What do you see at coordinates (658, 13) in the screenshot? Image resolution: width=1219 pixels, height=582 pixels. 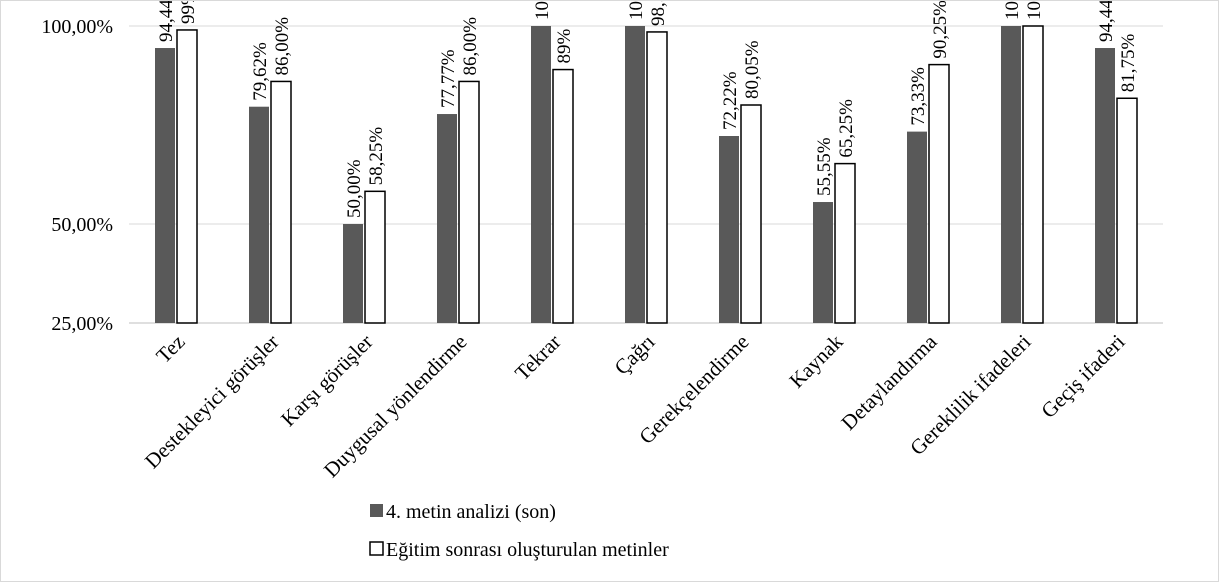 I see `data-label: 98,50%` at bounding box center [658, 13].